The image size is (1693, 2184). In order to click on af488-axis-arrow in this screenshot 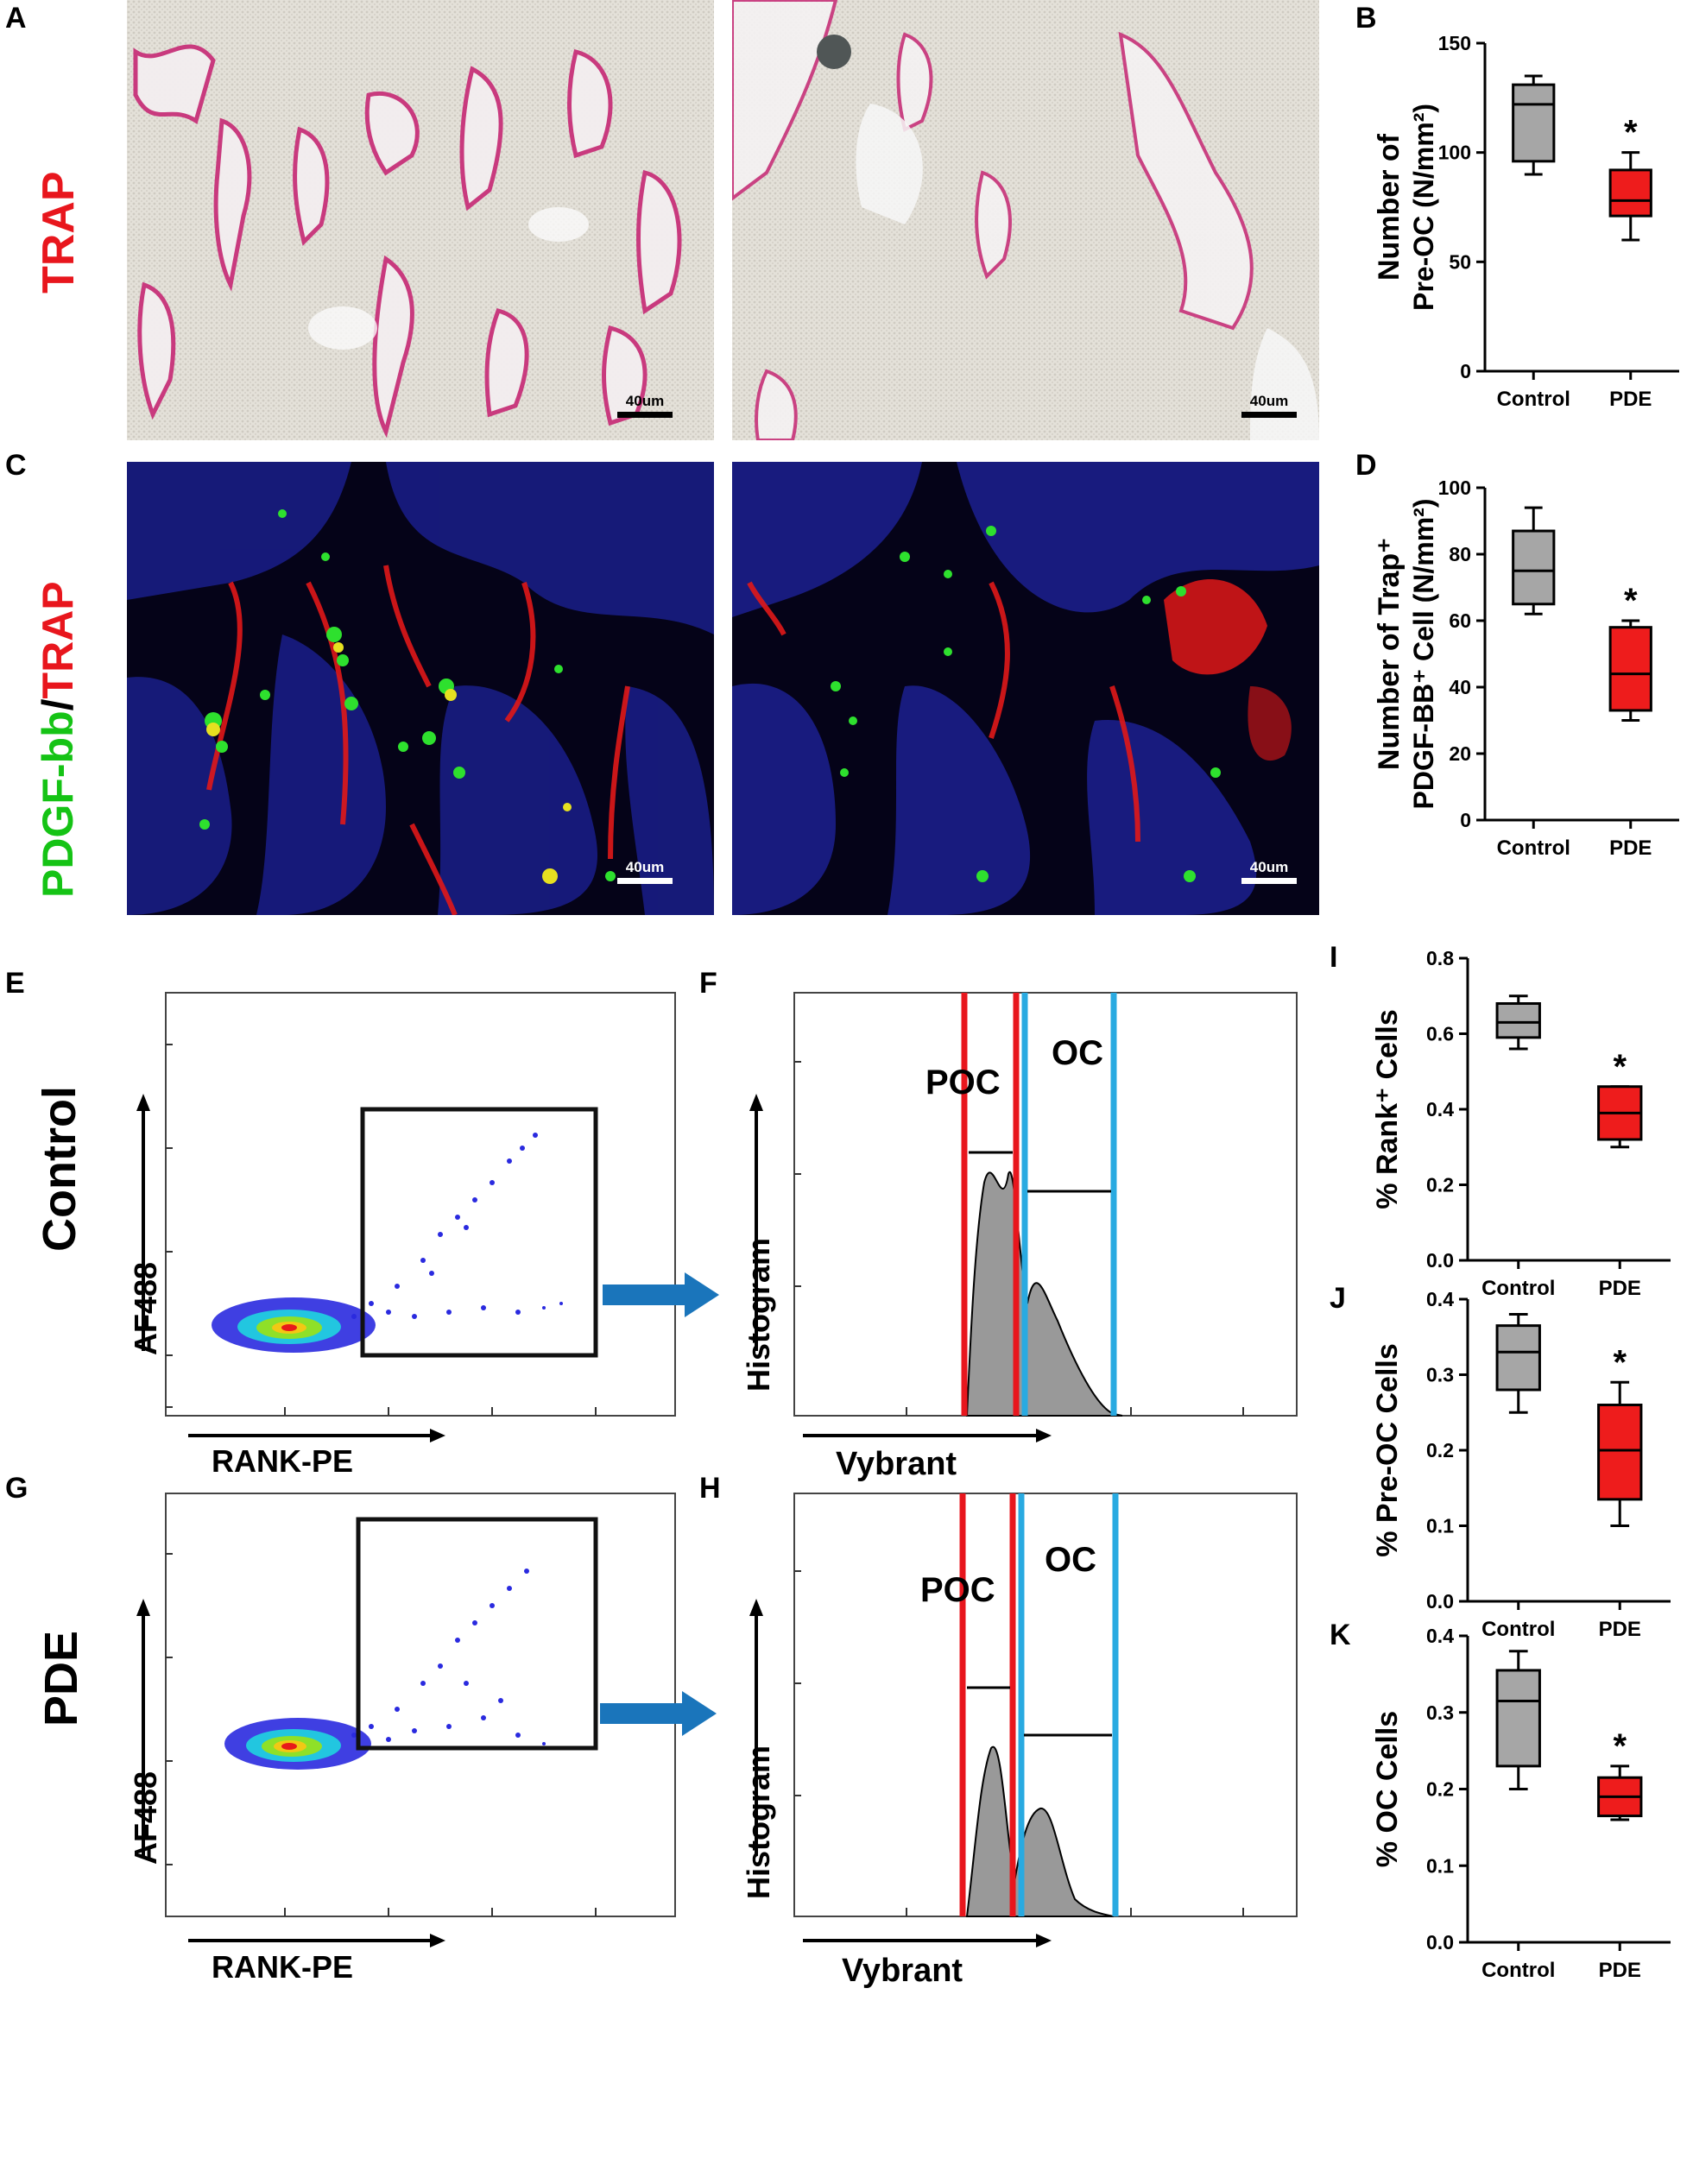, I will do `click(143, 1222)`.